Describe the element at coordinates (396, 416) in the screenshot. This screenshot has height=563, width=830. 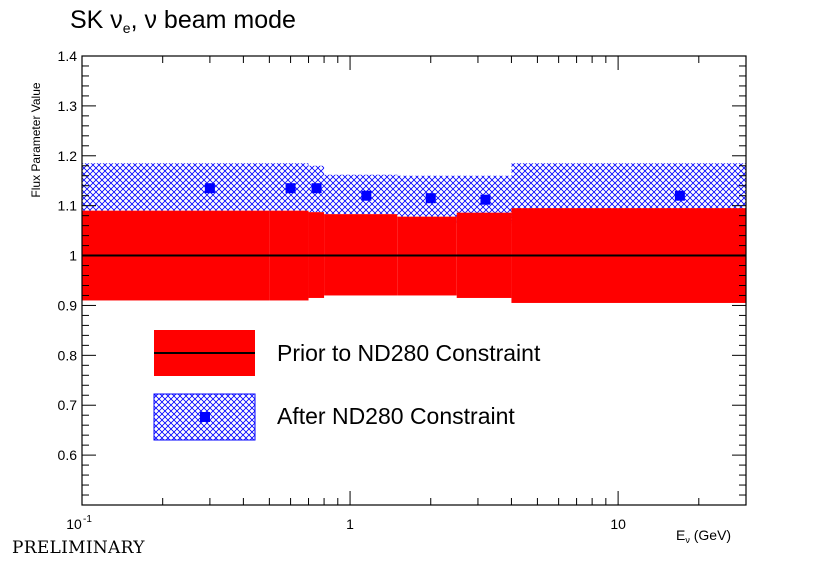
I see `legend-label-after: After ND280 Constraint` at that location.